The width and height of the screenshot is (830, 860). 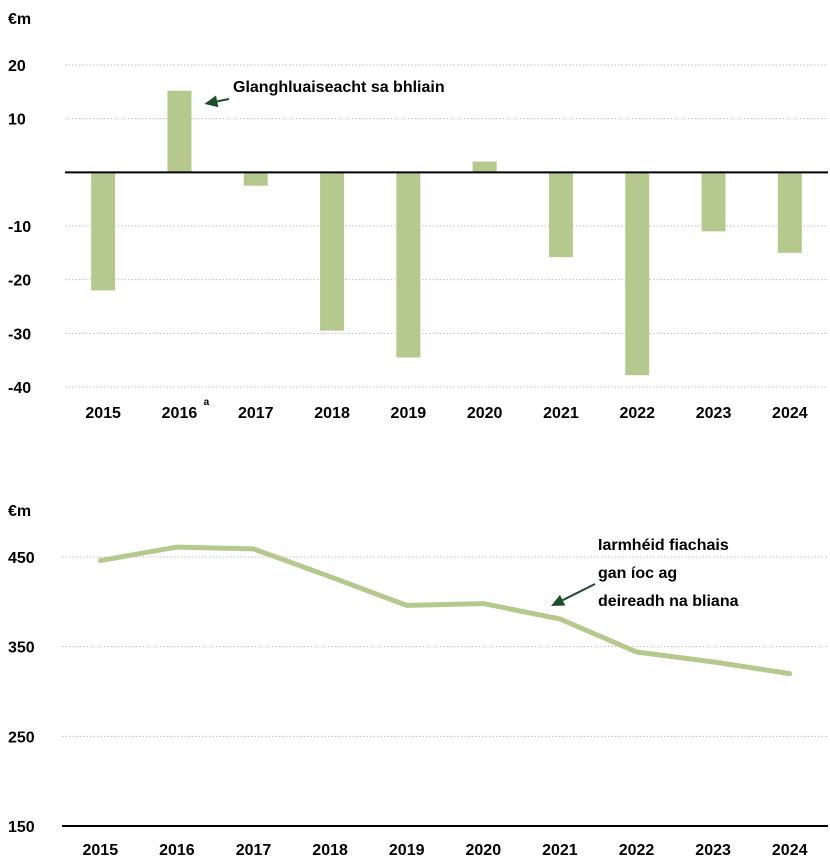 What do you see at coordinates (637, 413) in the screenshot?
I see `bar-x-tick-label: 2022` at bounding box center [637, 413].